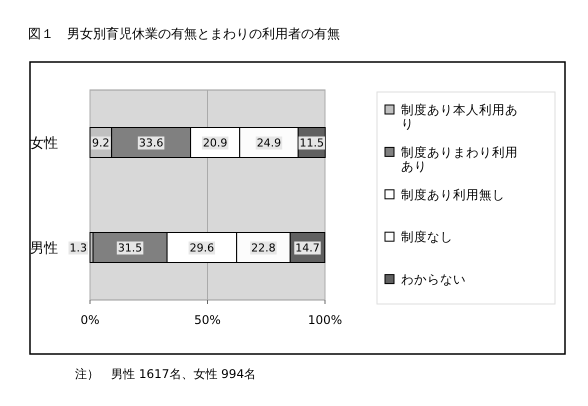 The image size is (588, 406). Describe the element at coordinates (263, 248) in the screenshot. I see `data-label: 22.8` at that location.